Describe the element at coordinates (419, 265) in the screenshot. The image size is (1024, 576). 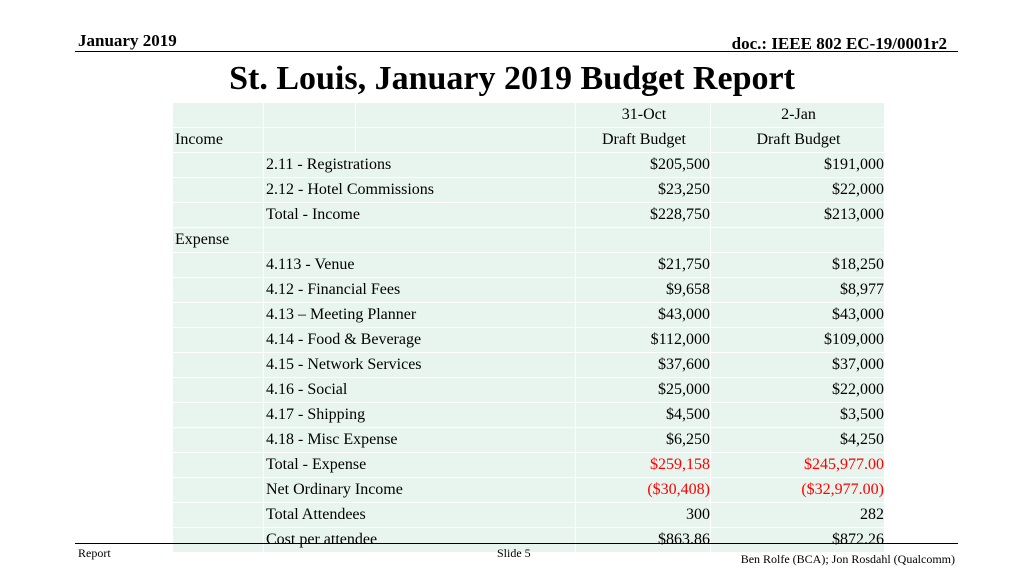
I see `row-label: 4.113 - Venue` at that location.